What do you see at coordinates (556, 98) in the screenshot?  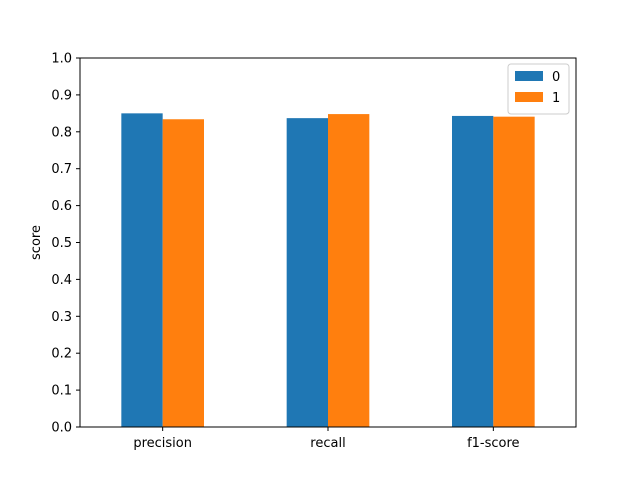 I see `legend-label-1: 1` at bounding box center [556, 98].